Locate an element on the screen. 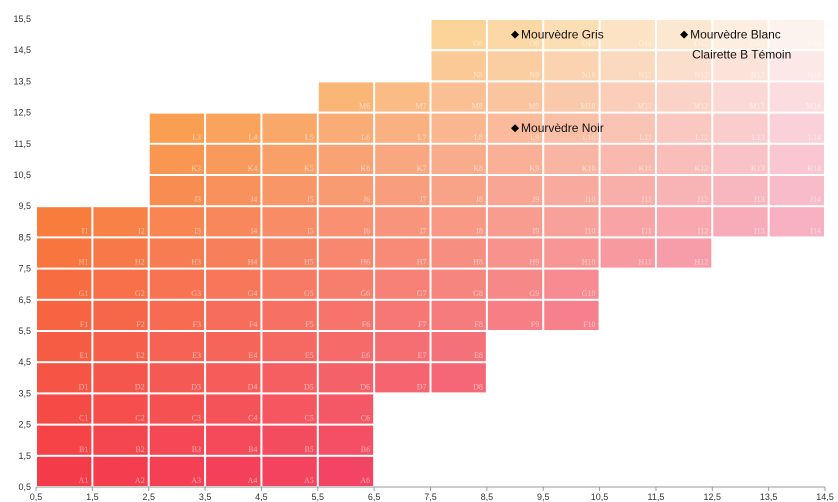  swatch-label: G2 is located at coordinates (140, 293).